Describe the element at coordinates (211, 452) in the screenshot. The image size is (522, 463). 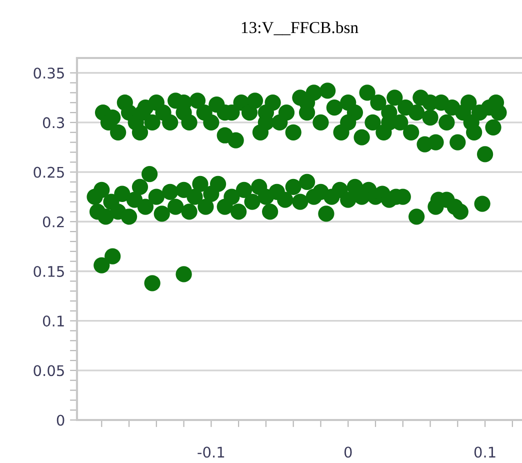
I see `x-tick-label: -0.1` at that location.